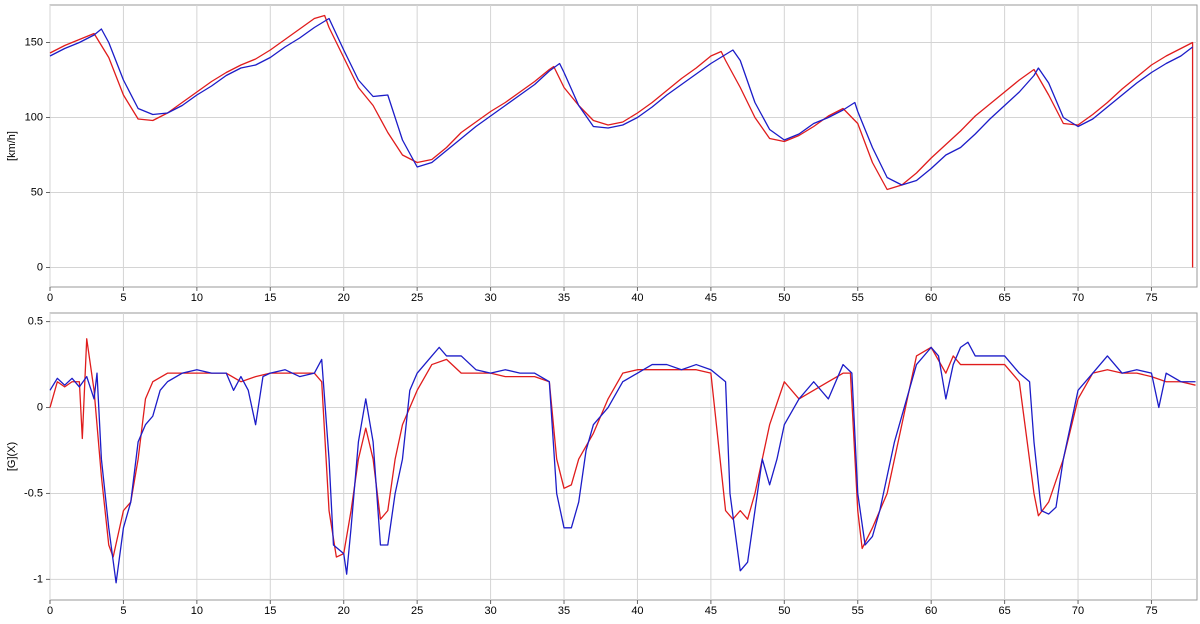 The image size is (1200, 624). Describe the element at coordinates (38, 579) in the screenshot. I see `y-tick-label: -1` at that location.